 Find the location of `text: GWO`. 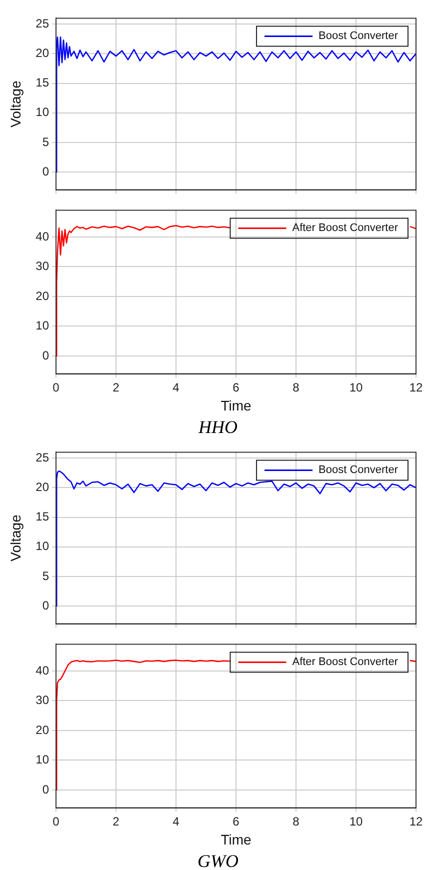

text: GWO is located at coordinates (218, 860).